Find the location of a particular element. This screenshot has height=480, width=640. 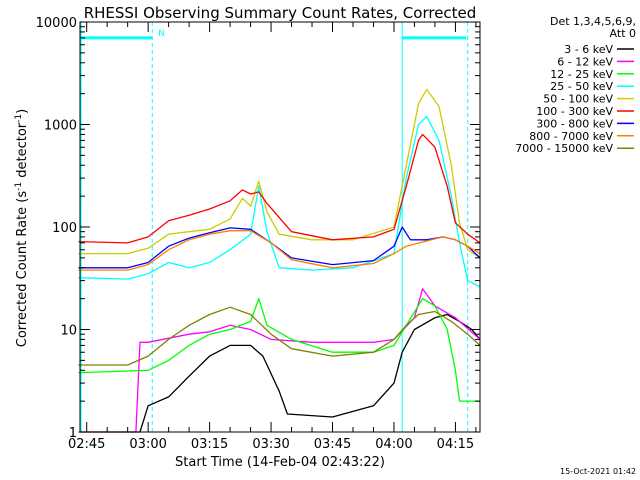

y-tick-label: 10 is located at coordinates (68, 331).